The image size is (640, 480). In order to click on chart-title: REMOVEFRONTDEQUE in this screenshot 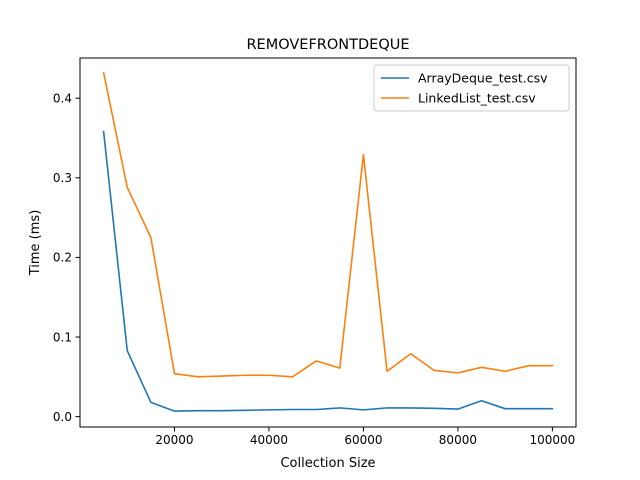, I will do `click(327, 45)`.